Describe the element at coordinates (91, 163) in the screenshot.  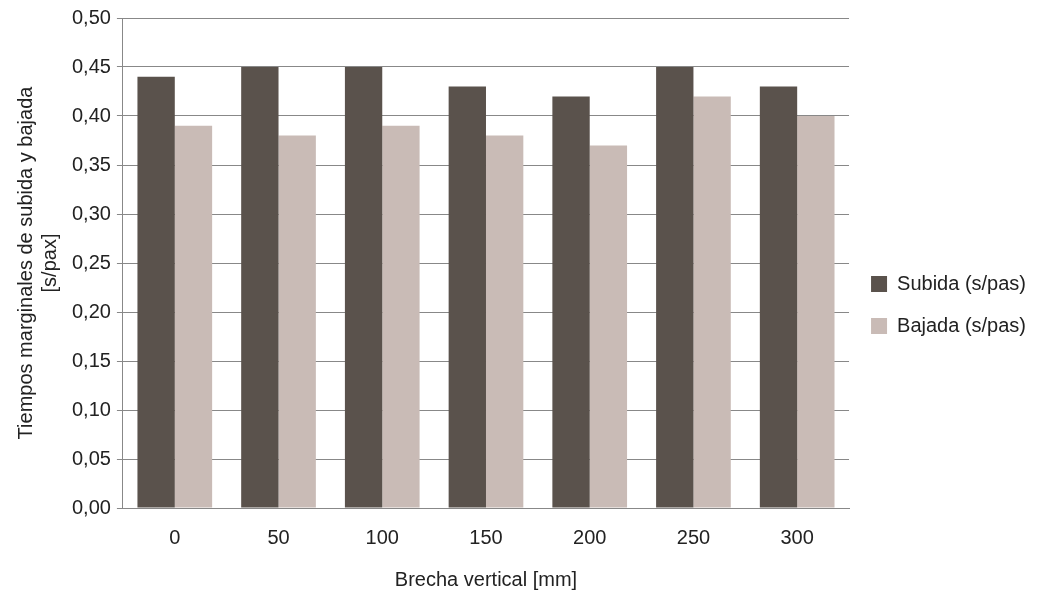
I see `y-tick-label: 0,35` at that location.